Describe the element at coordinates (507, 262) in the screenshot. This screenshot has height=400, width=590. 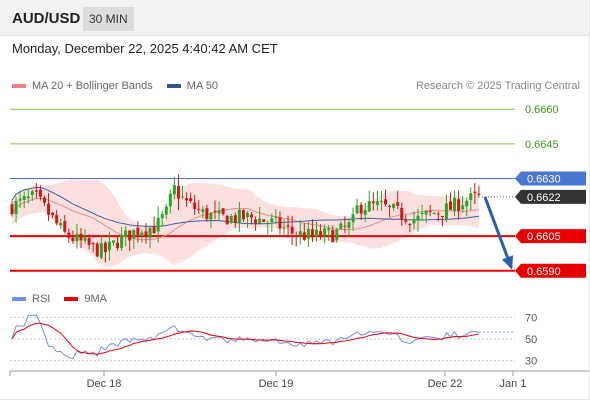
I see `projection-arrow-head` at that location.